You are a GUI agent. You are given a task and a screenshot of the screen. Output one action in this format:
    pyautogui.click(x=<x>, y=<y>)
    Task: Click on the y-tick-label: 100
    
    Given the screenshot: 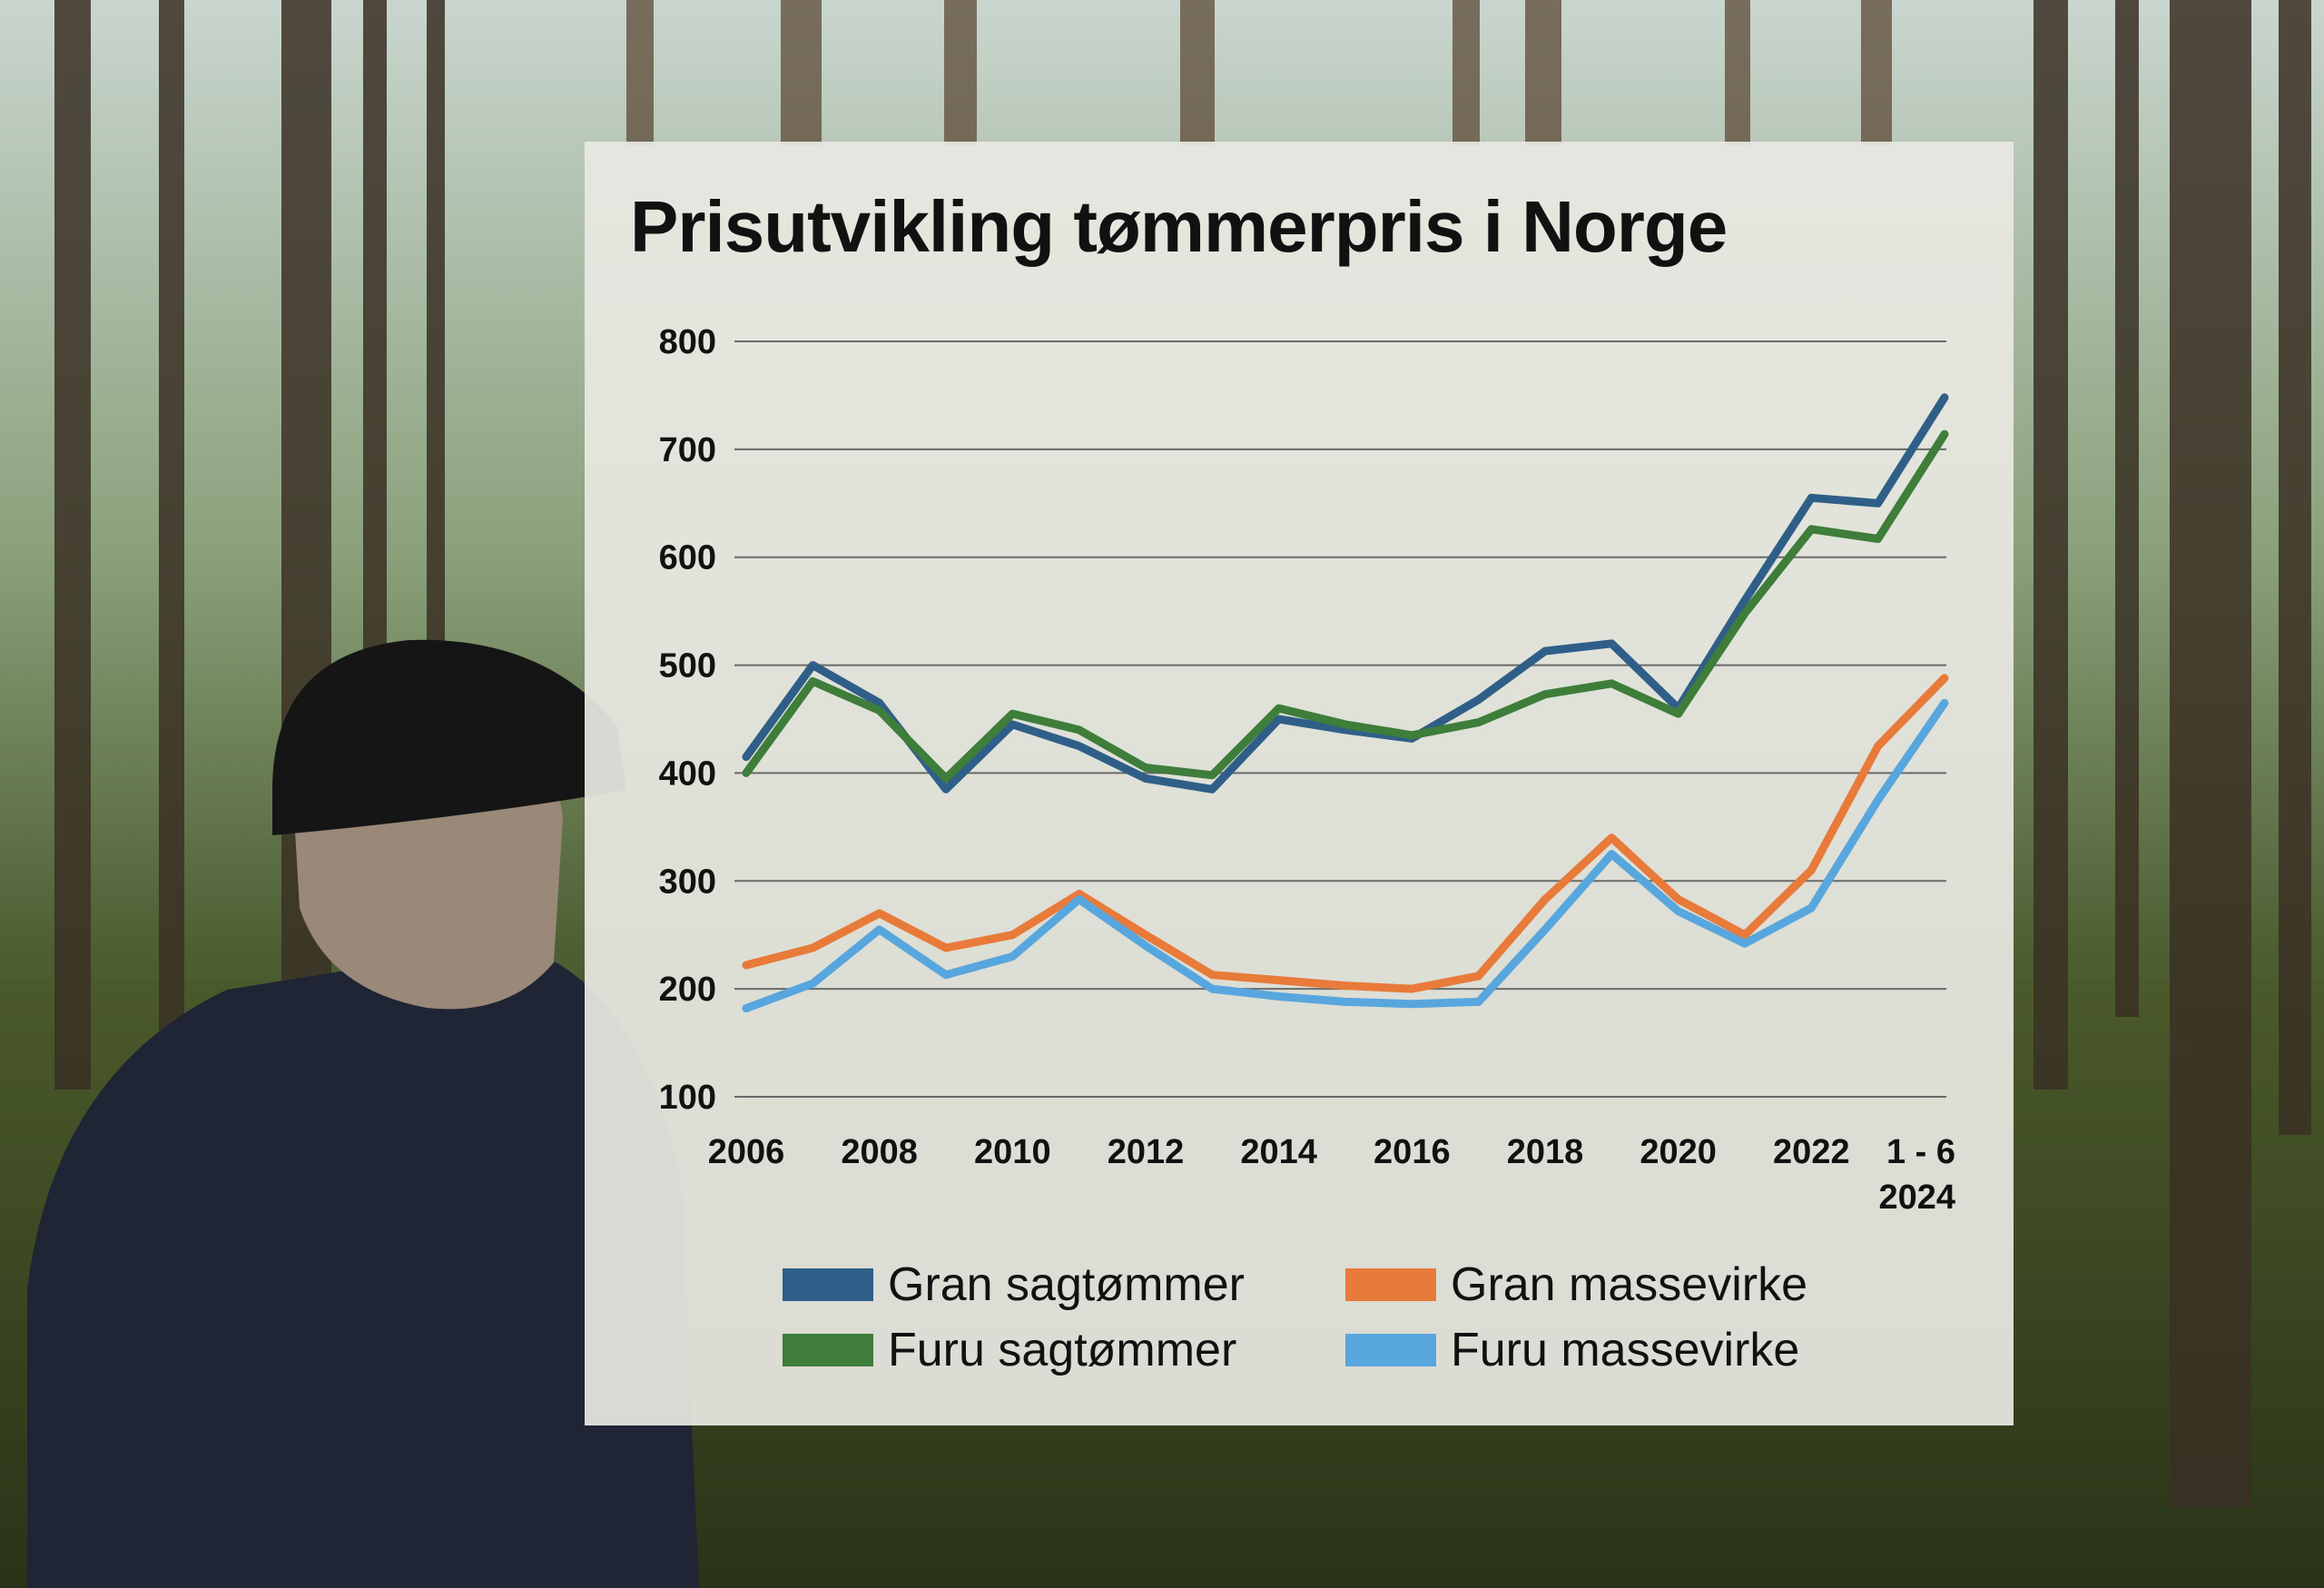 What is the action you would take?
    pyautogui.click(x=687, y=1098)
    